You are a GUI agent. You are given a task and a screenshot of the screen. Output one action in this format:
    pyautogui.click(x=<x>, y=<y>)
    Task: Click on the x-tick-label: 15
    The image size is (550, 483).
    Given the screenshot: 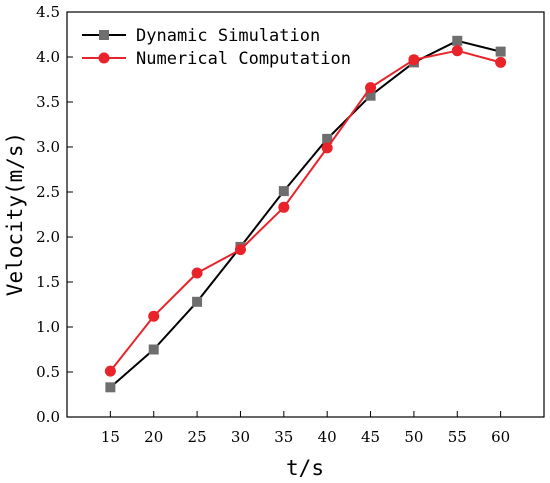 What is the action you would take?
    pyautogui.click(x=110, y=437)
    